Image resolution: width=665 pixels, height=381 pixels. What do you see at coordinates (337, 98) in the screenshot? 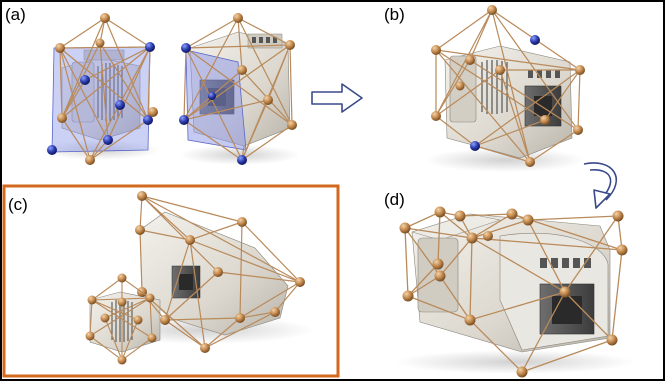
I see `arrow-a-to-b` at bounding box center [337, 98].